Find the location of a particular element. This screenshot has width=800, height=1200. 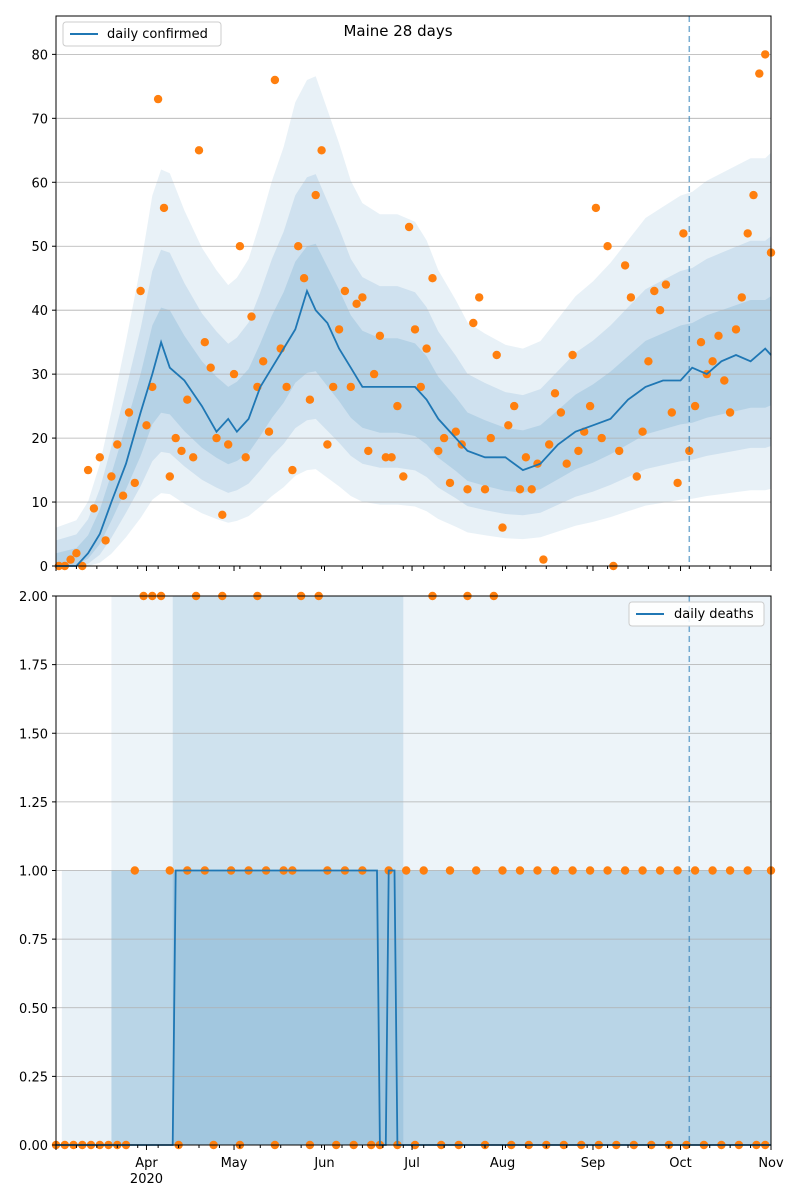

x-tick-label: Aug is located at coordinates (502, 1163).